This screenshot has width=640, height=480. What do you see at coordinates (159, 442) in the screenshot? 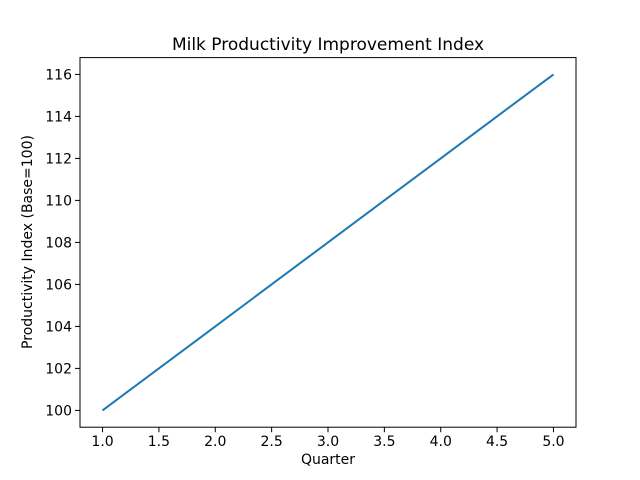
I see `x-tick-label: 1.5` at bounding box center [159, 442].